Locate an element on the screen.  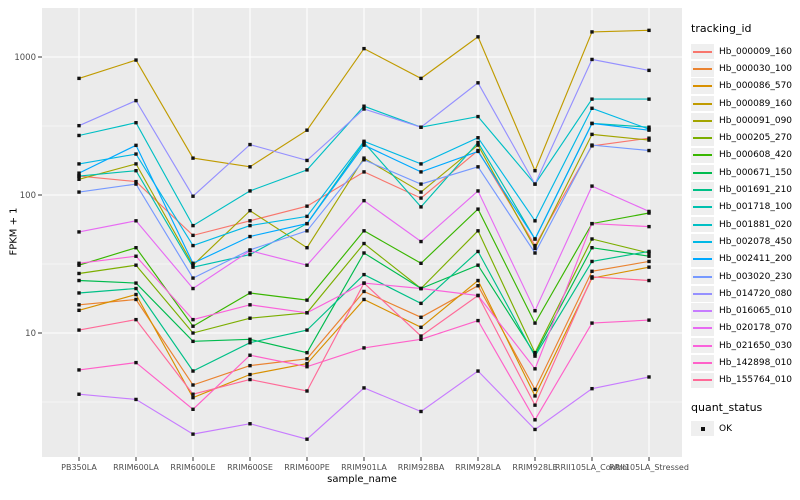
legend-item: Hb_014720_080 is located at coordinates (745, 293).